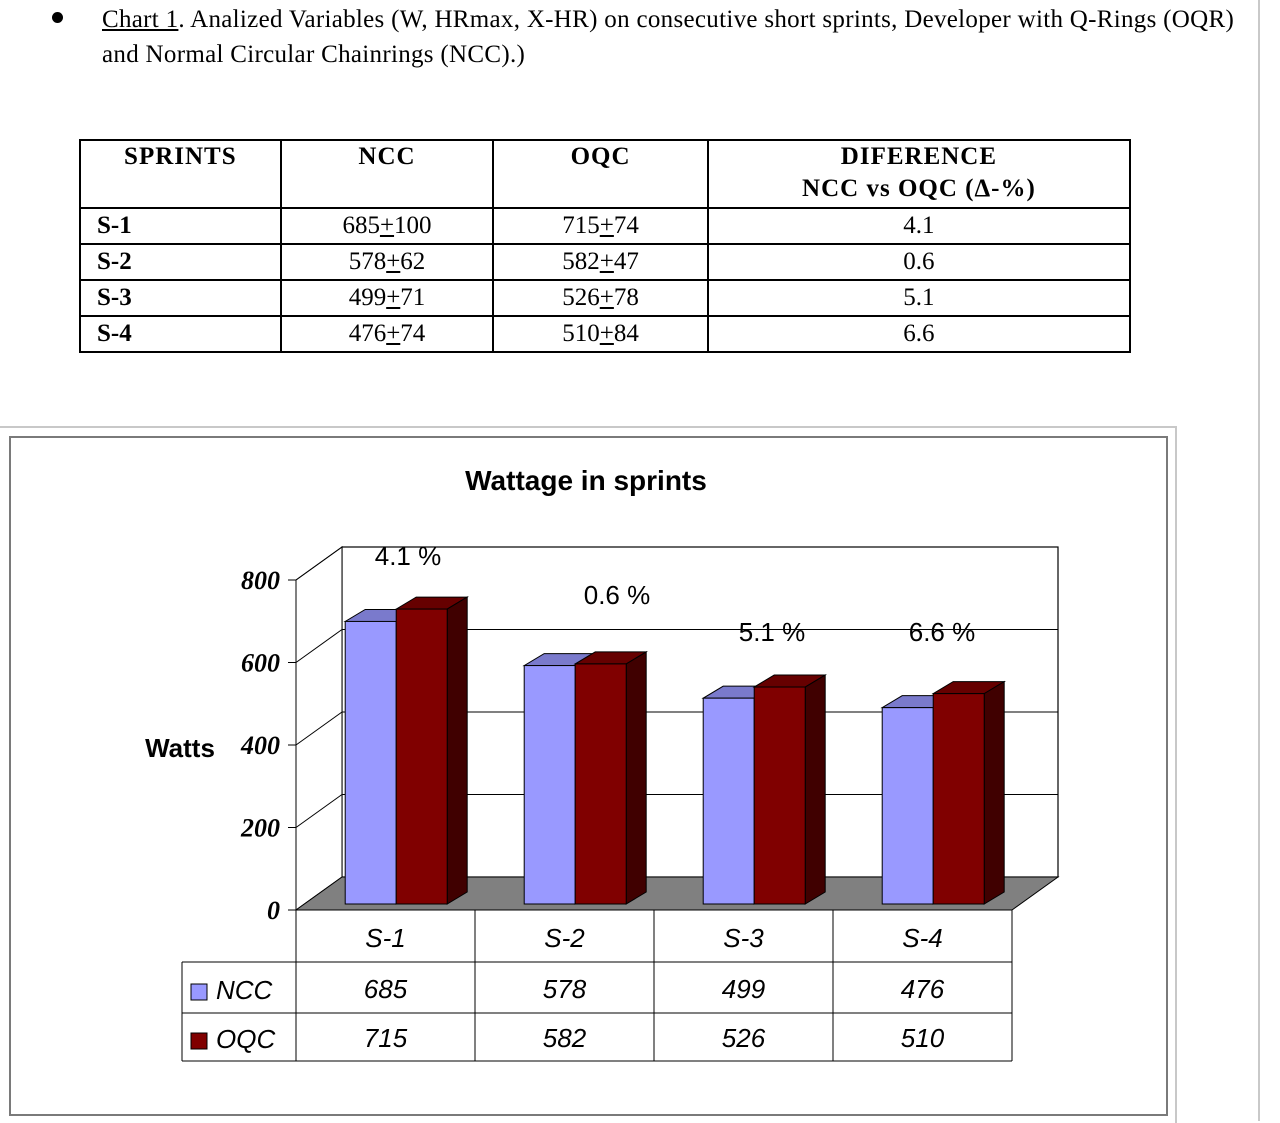 The height and width of the screenshot is (1123, 1280). Describe the element at coordinates (744, 1038) in the screenshot. I see `data-label-oqc: 526` at that location.